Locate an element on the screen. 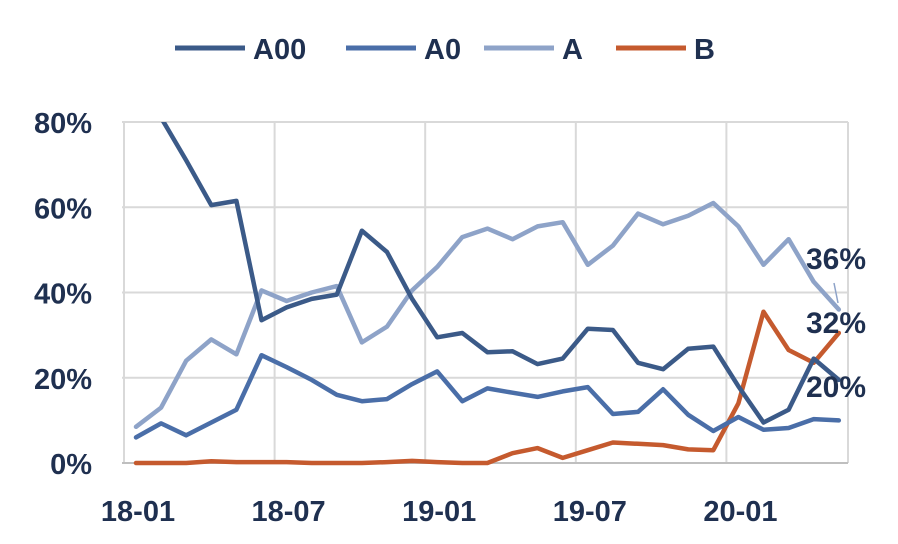 The image size is (898, 544). legend-label-a00: A00 is located at coordinates (279, 50).